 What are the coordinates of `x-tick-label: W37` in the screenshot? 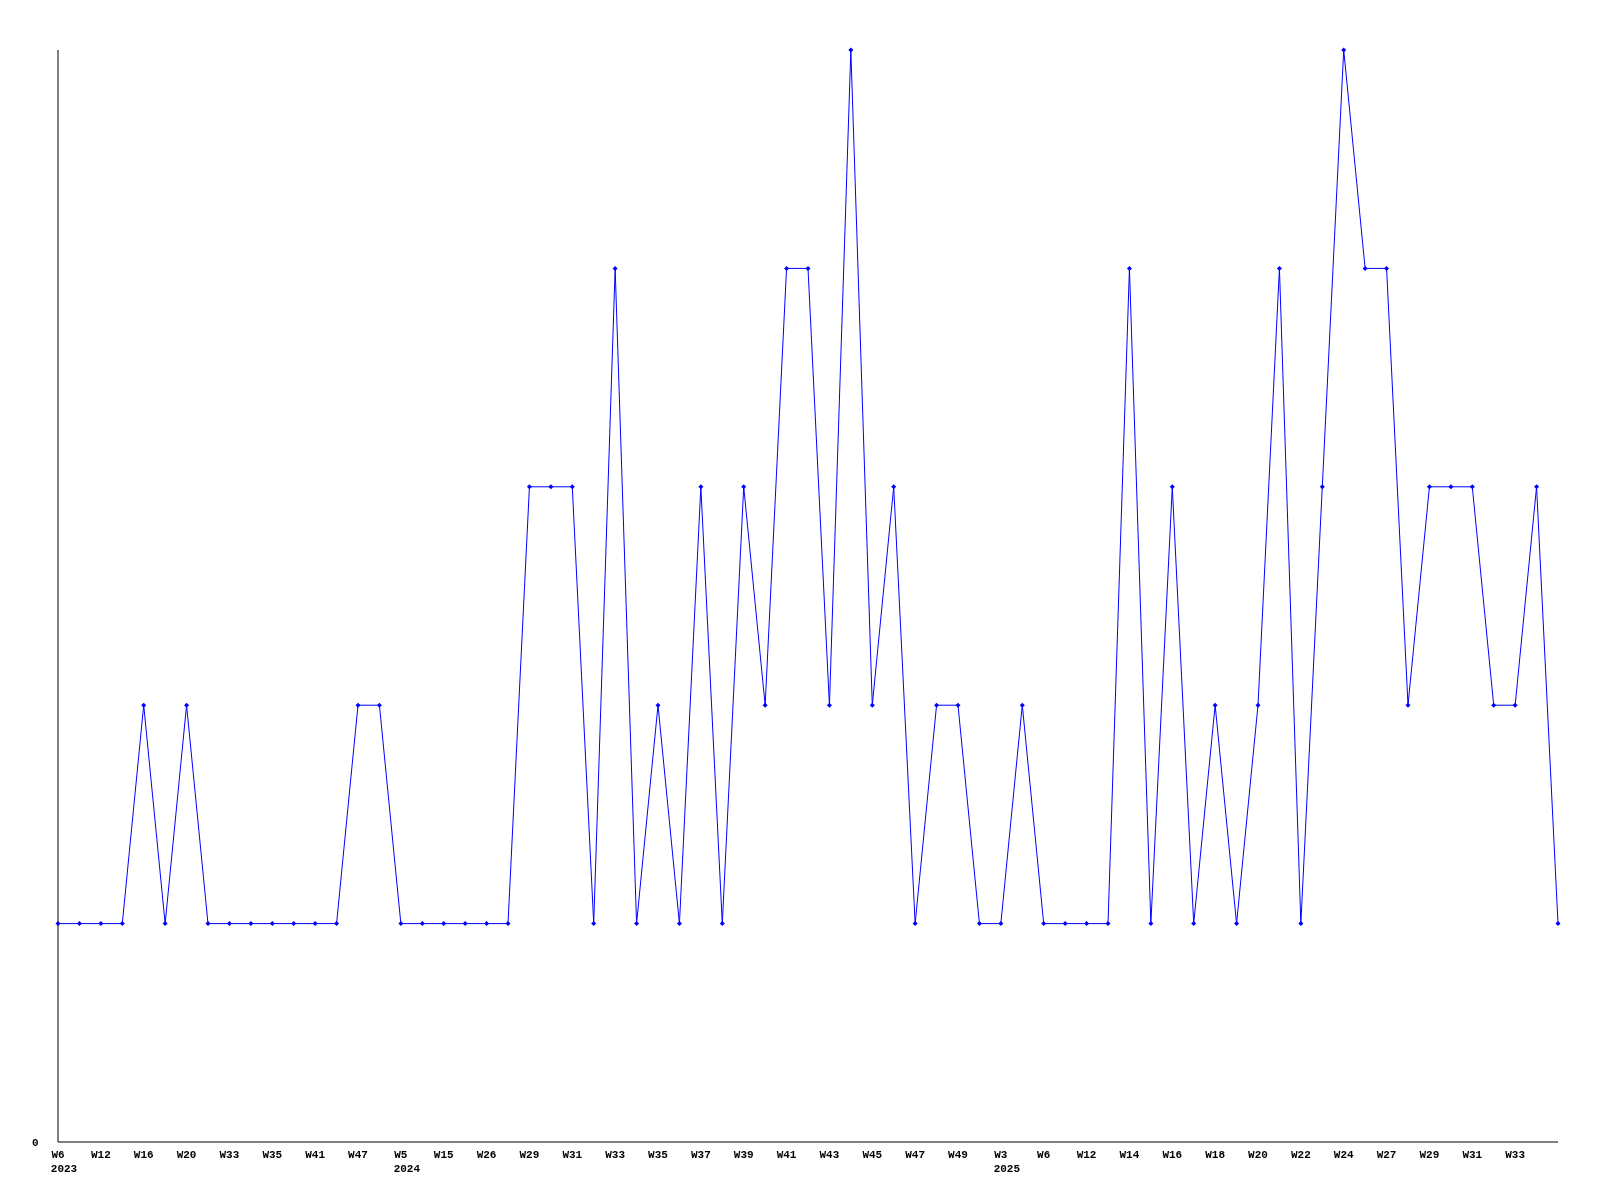 It's located at (700, 1155).